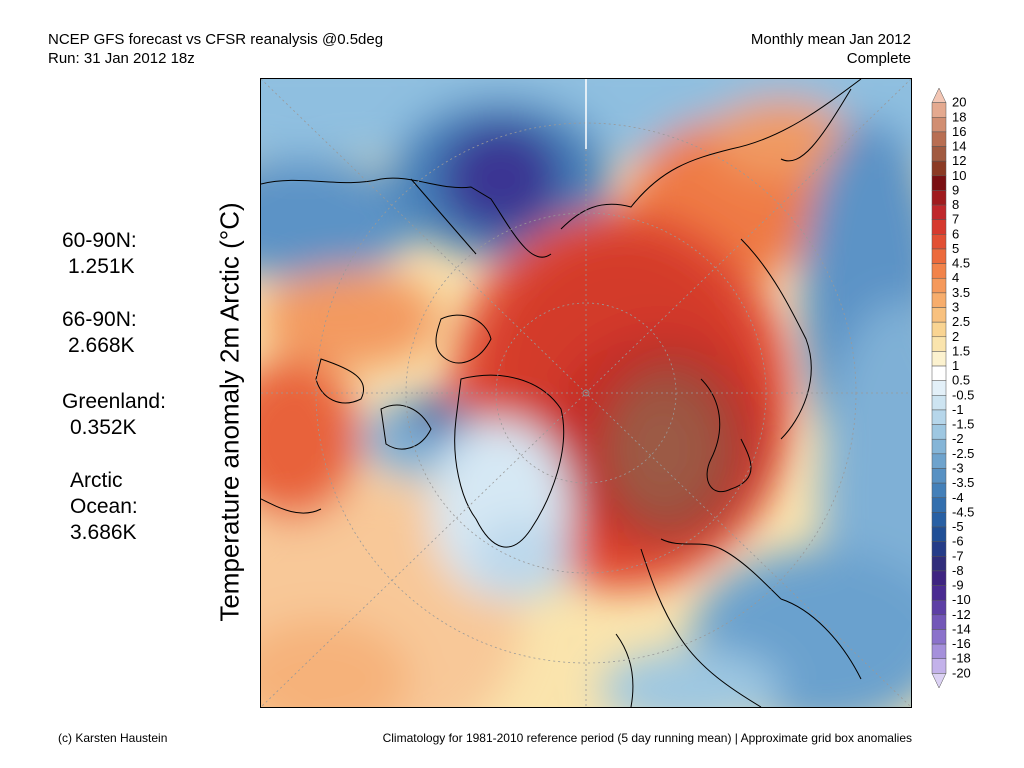 The height and width of the screenshot is (768, 1024). I want to click on stat-label: Ocean:, so click(104, 506).